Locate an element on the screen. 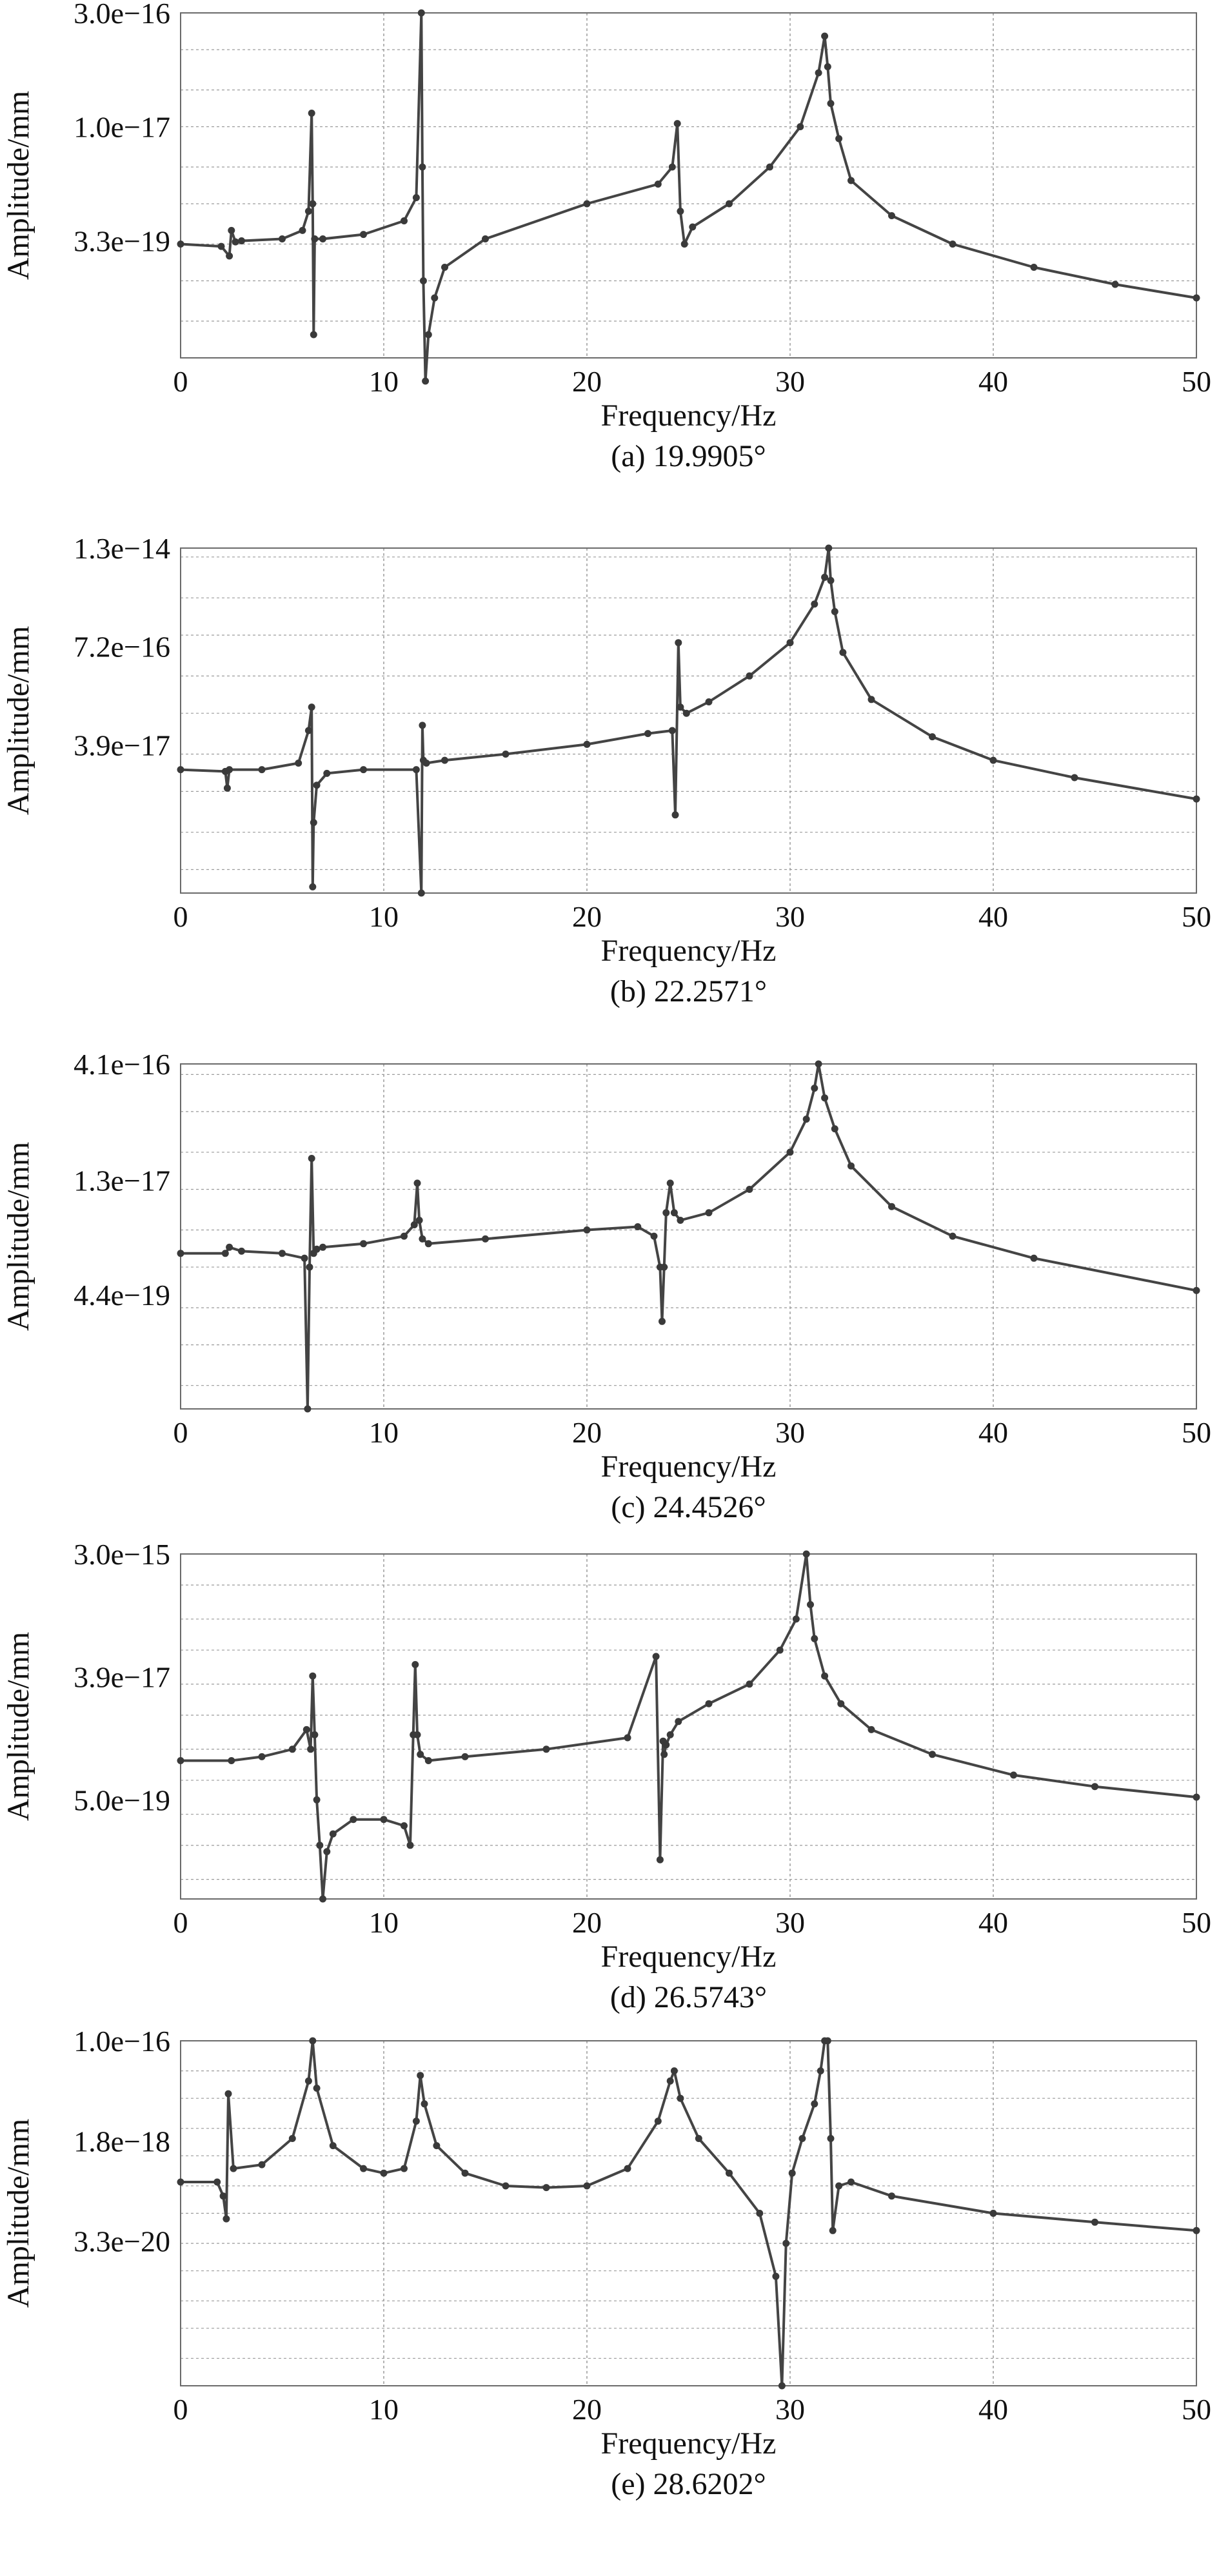 This screenshot has width=1219, height=2576. y-tick-label: 7.2e−16 is located at coordinates (122, 646).